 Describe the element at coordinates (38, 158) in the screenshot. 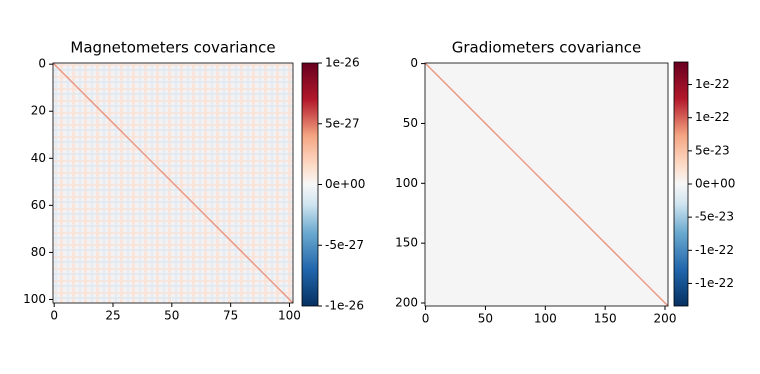

I see `y-tick-label: 40` at that location.